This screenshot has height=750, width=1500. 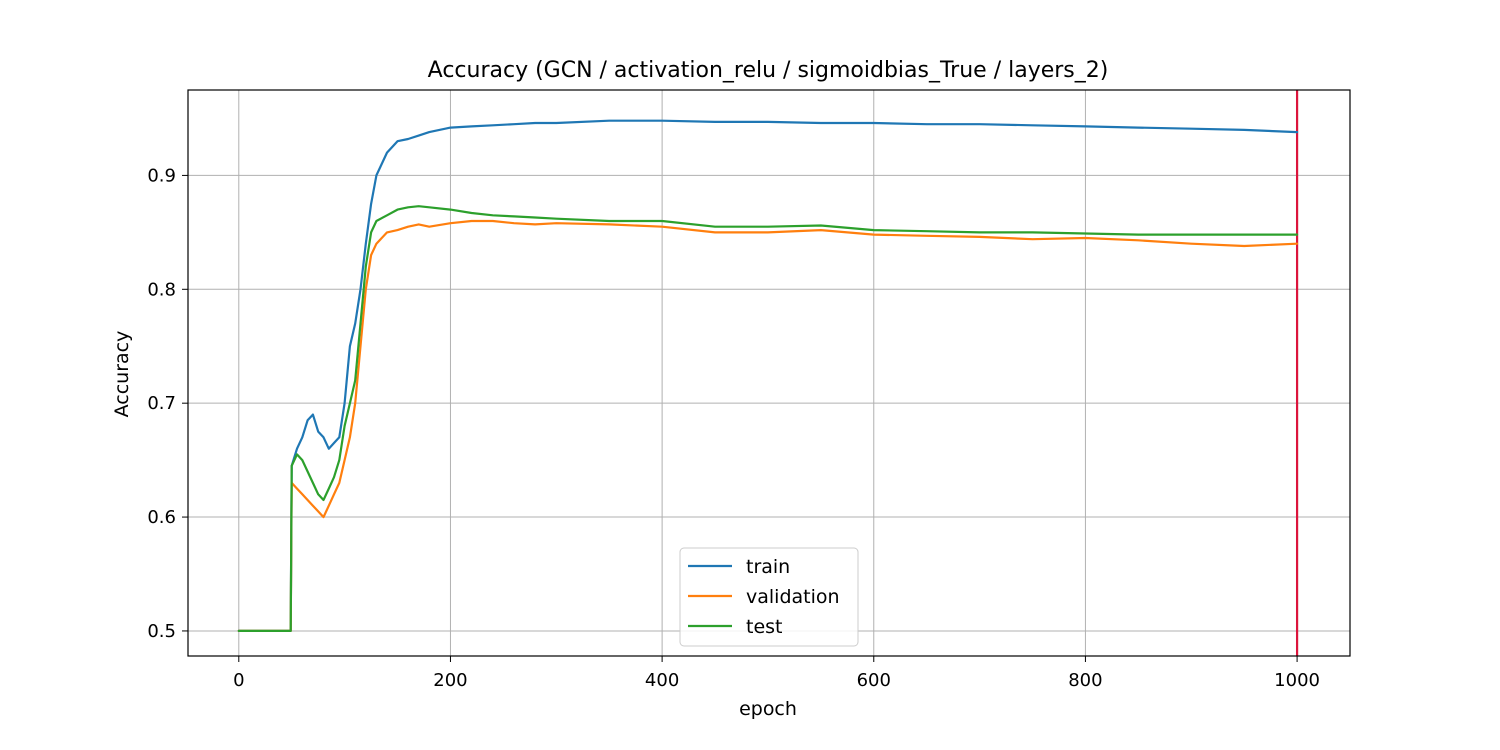 I want to click on y-tick-label: 0.6, so click(x=161, y=517).